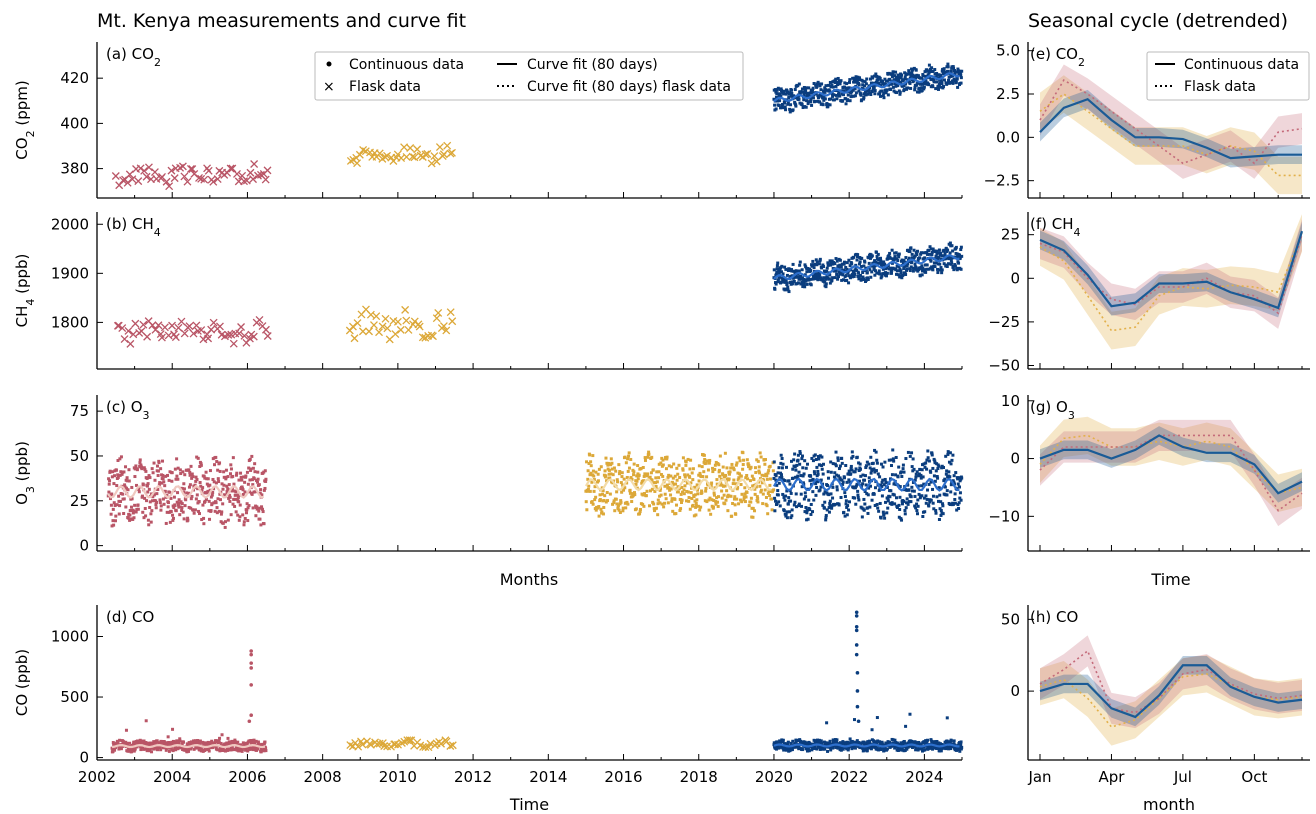 The height and width of the screenshot is (814, 1316). Describe the element at coordinates (74, 169) in the screenshot. I see `y-tick-label: 380` at that location.